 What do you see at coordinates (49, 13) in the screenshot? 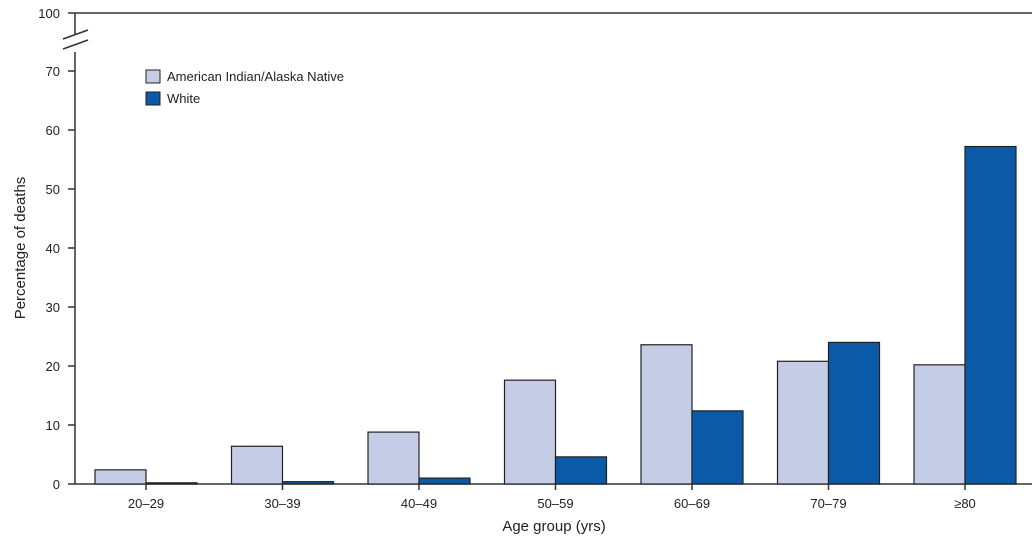
I see `y-tick-label-100: 100` at bounding box center [49, 13].